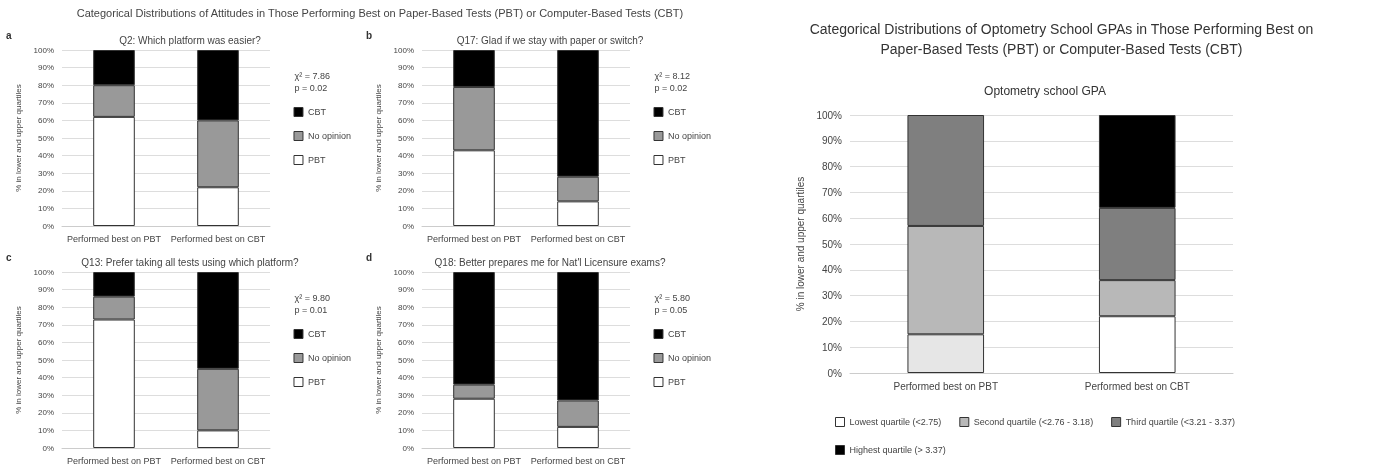  Describe the element at coordinates (897, 450) in the screenshot. I see `legend-label: Highest quartile (> 3.37)` at that location.